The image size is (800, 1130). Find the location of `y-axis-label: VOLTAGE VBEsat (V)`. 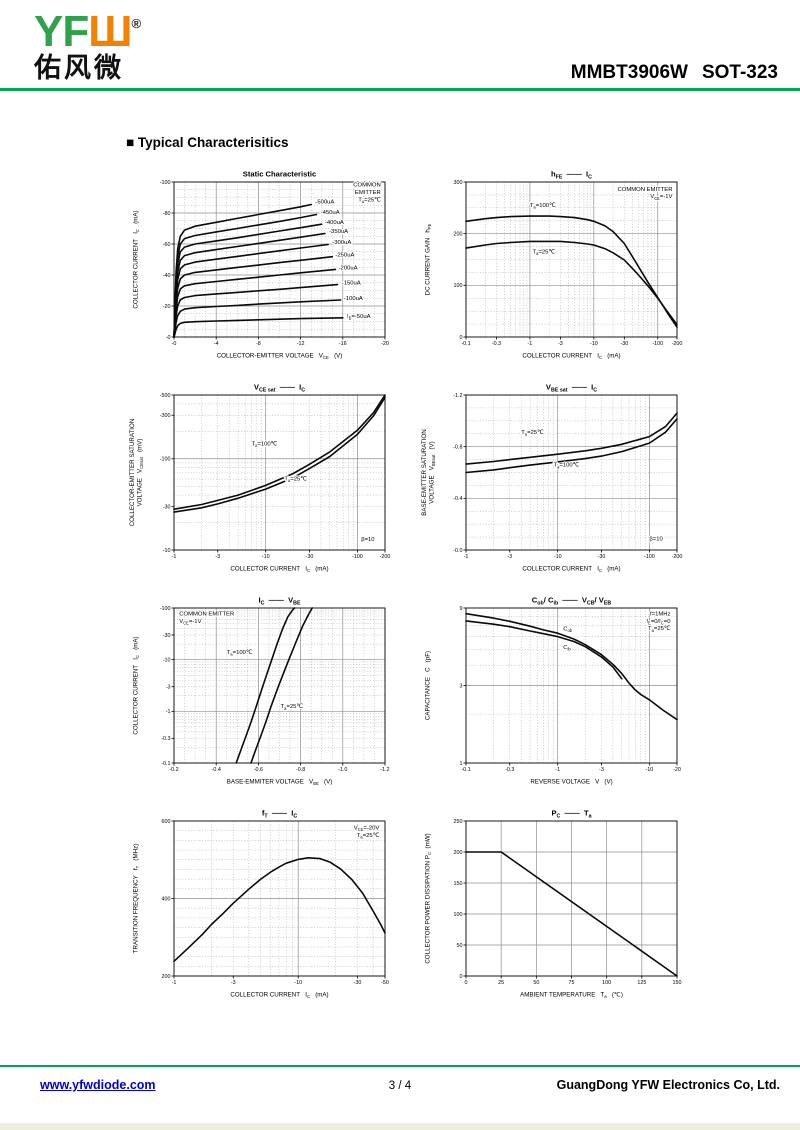

y-axis-label: VOLTAGE VBEsat (V) is located at coordinates (433, 472).